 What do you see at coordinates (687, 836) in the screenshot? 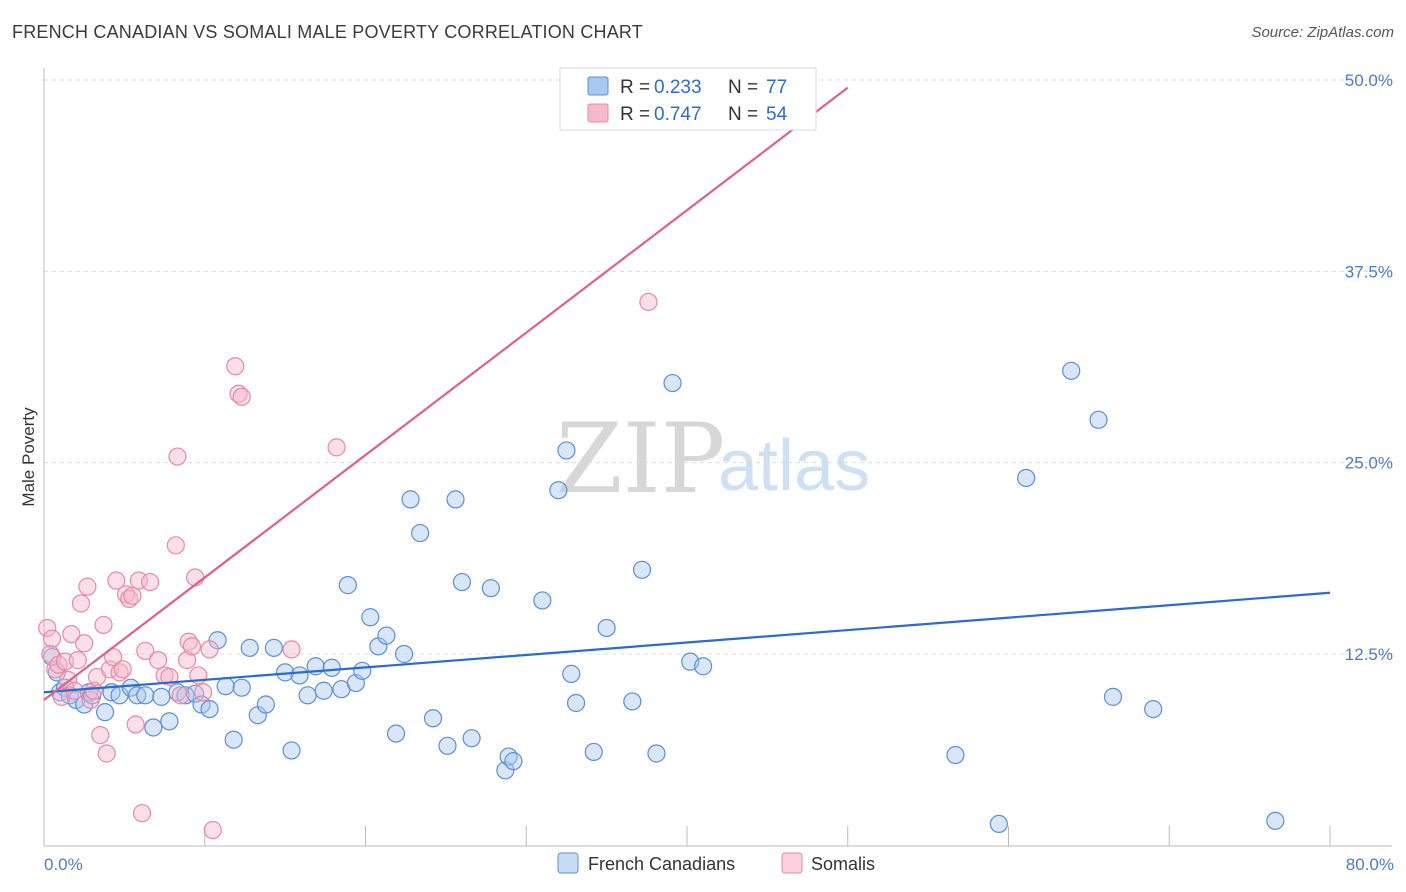
I see `x-tick-marks` at bounding box center [687, 836].